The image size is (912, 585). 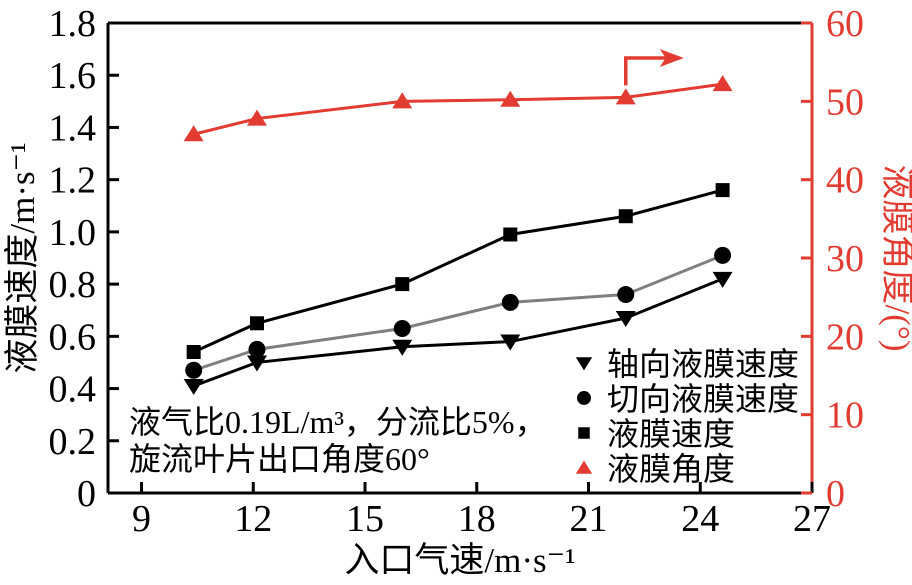 I want to click on y-left-tick-label: 1.4, so click(x=73, y=128).